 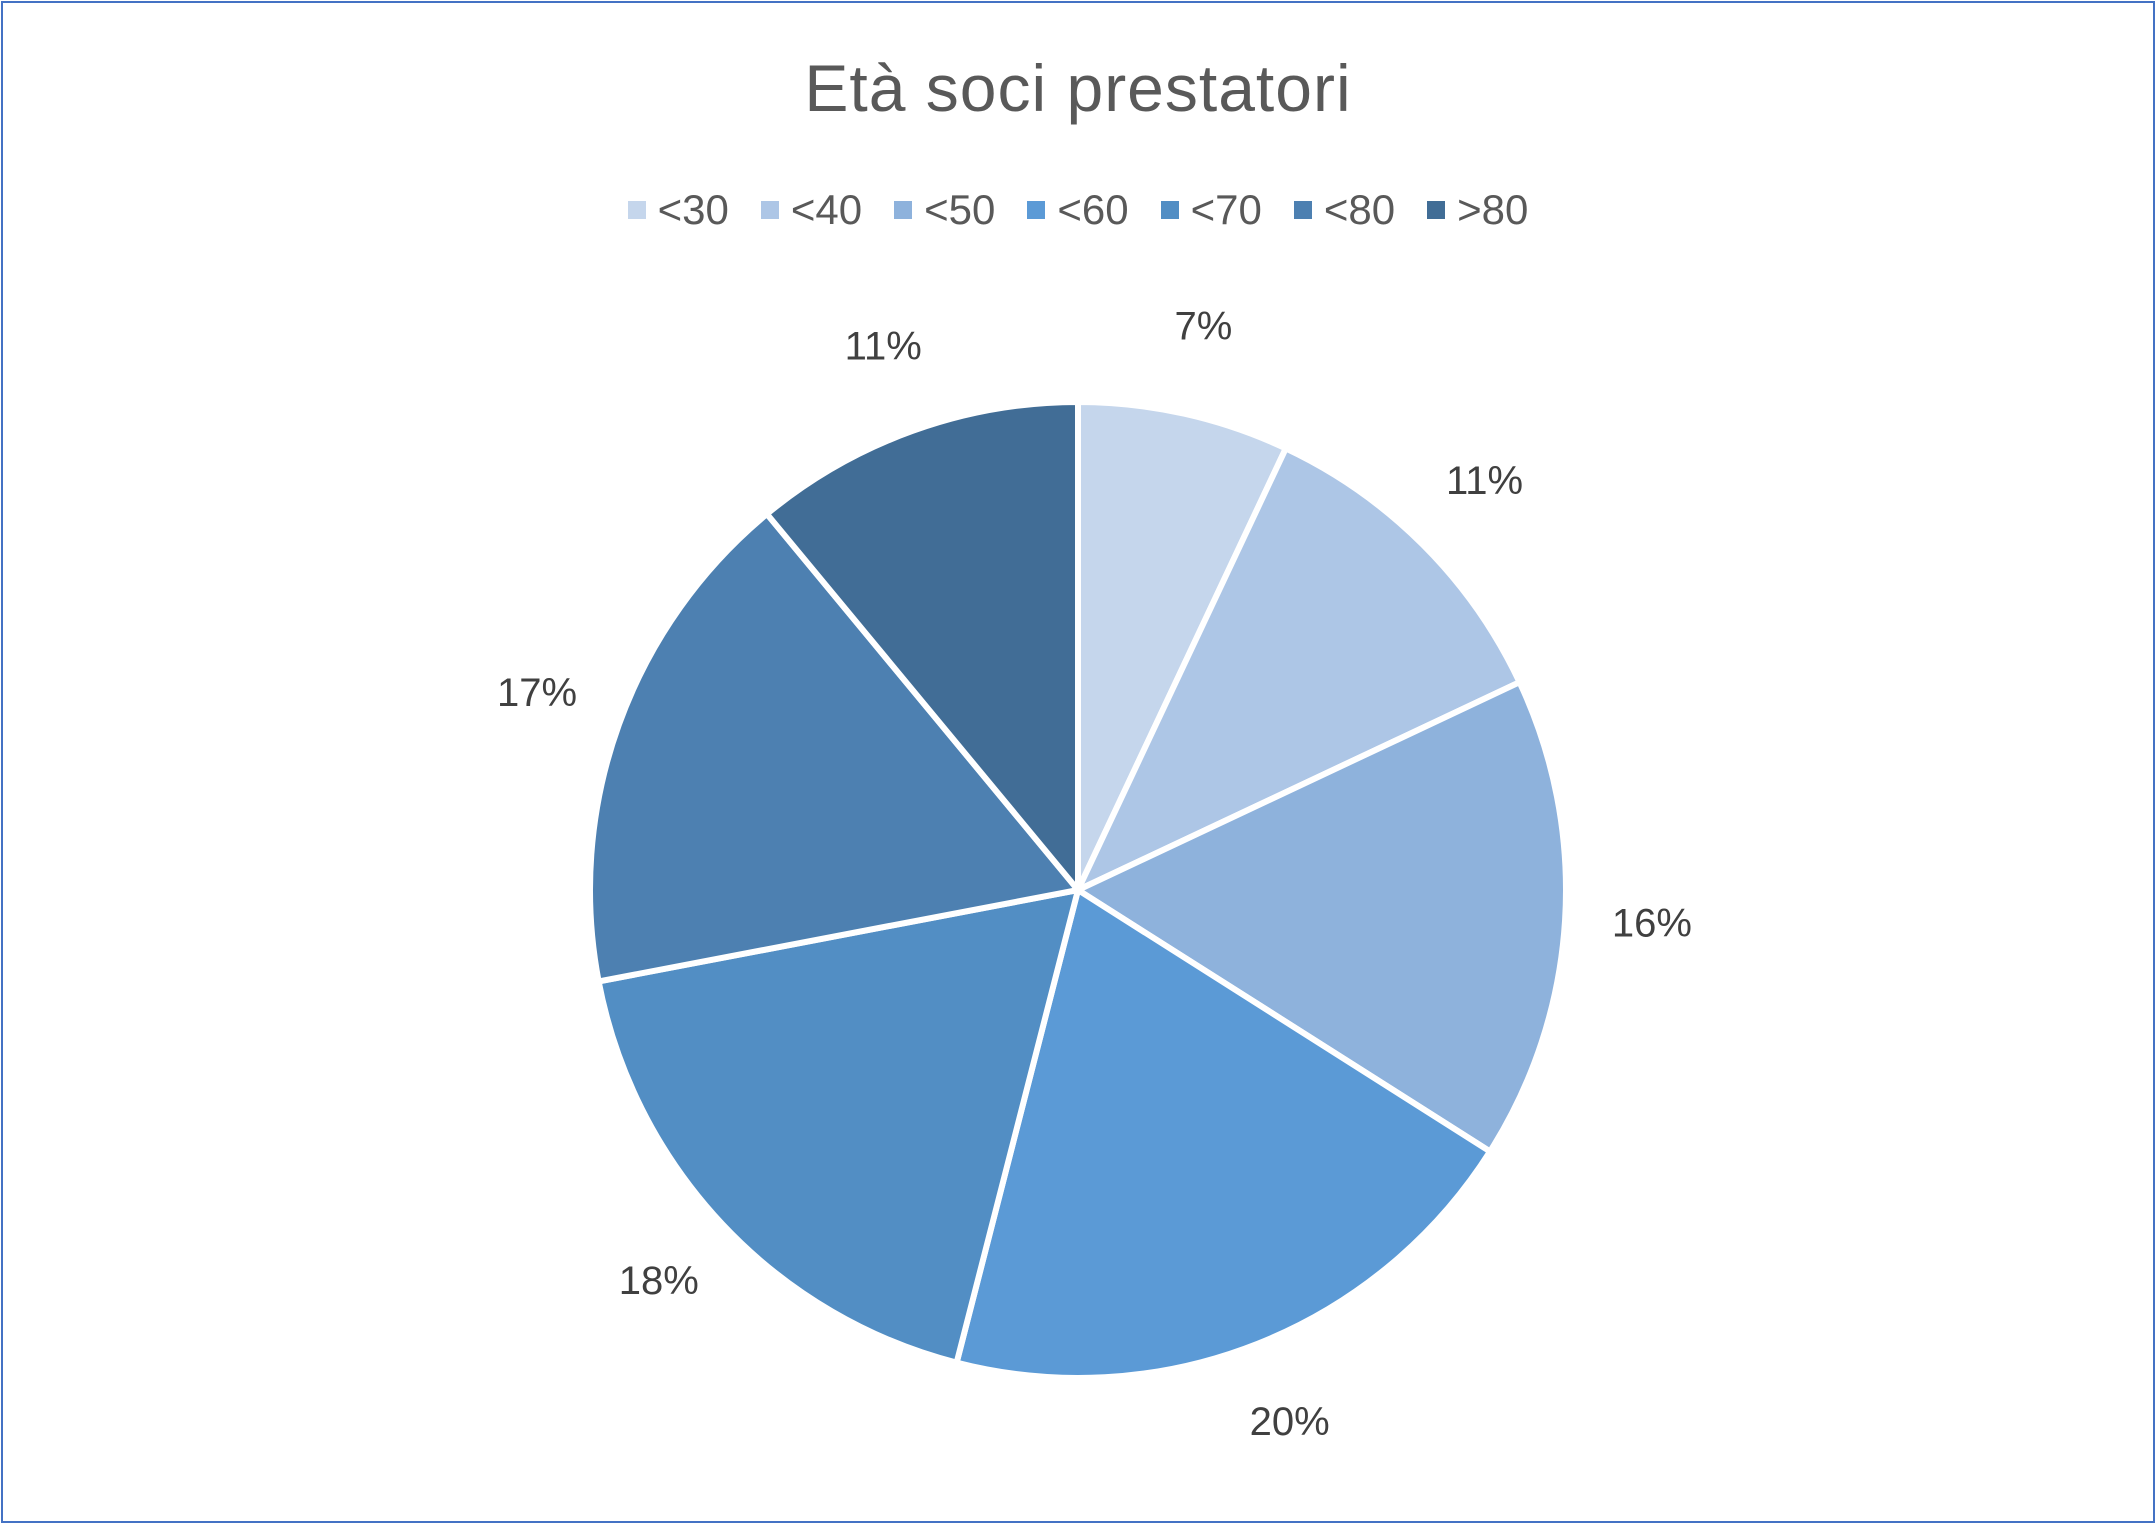 I want to click on legend-label: <30, so click(x=693, y=209).